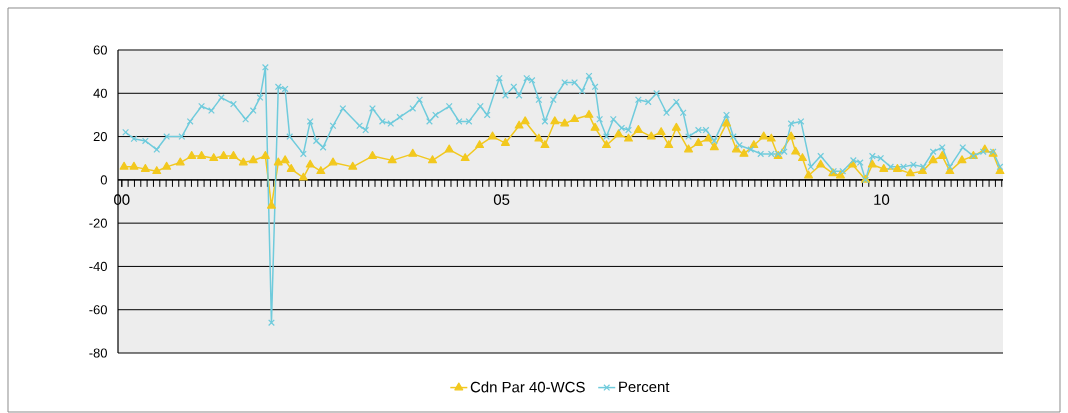 The width and height of the screenshot is (1068, 413). Describe the element at coordinates (103, 180) in the screenshot. I see `y-tick-label: 0` at that location.